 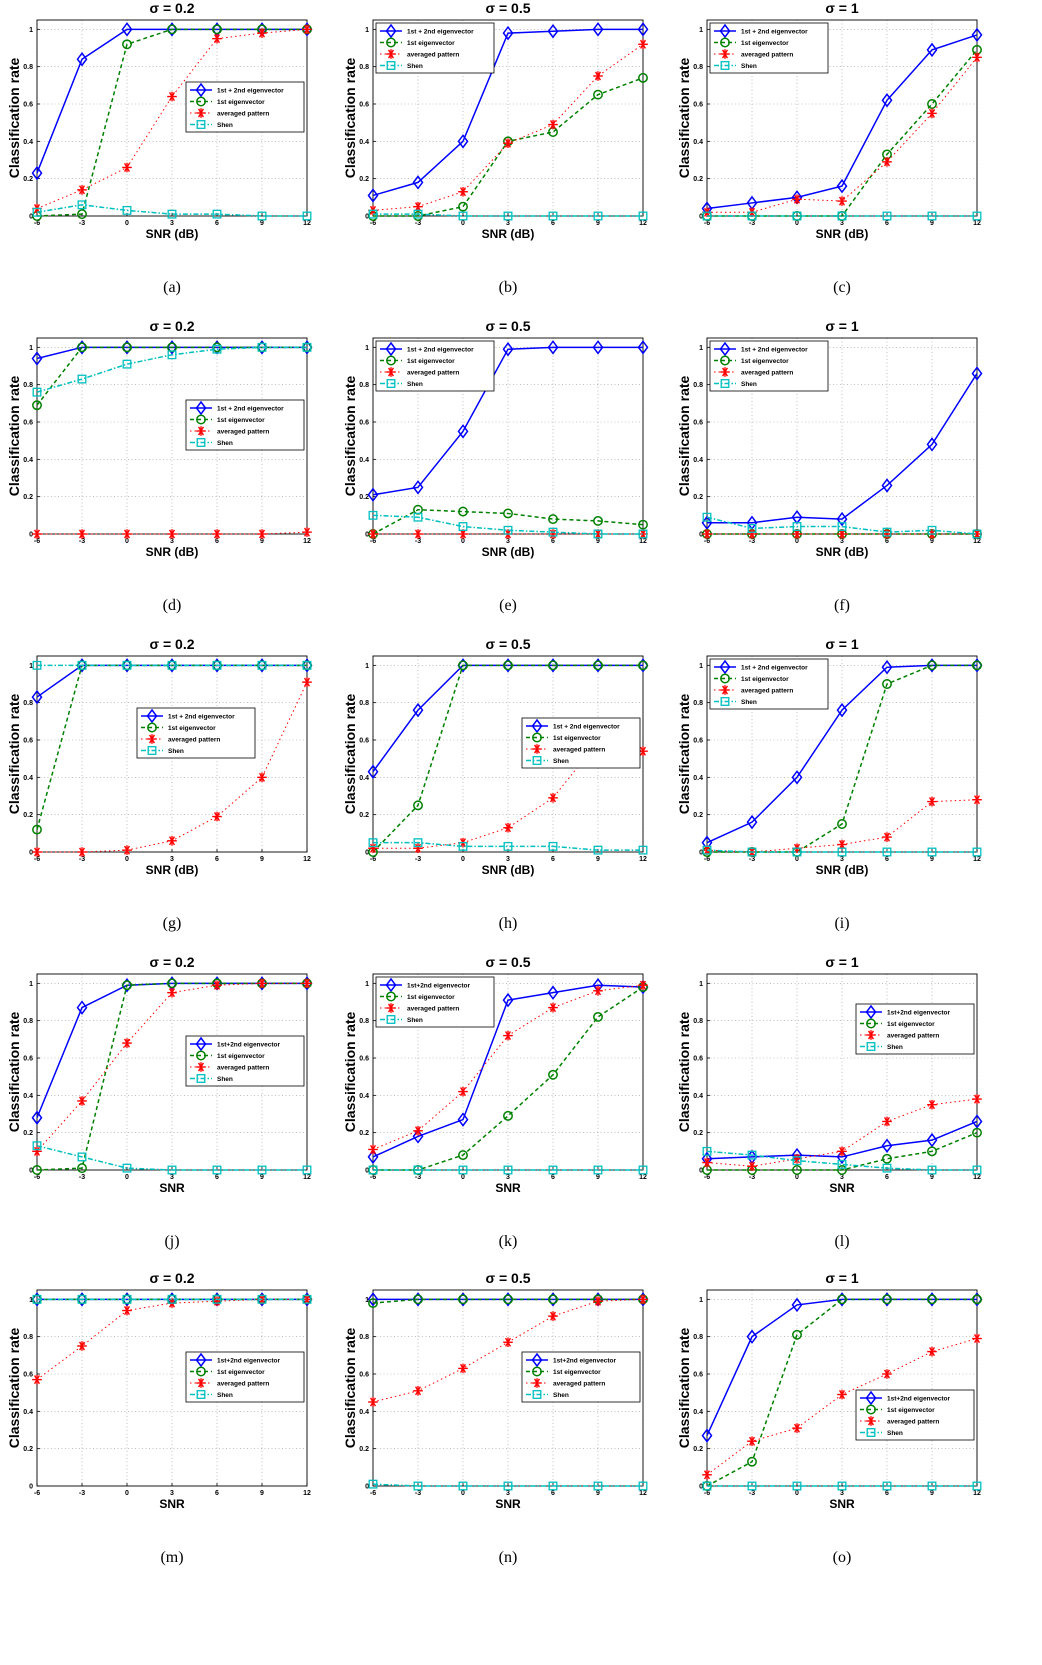 What do you see at coordinates (701, 1487) in the screenshot?
I see `y-tick-label: 0` at bounding box center [701, 1487].